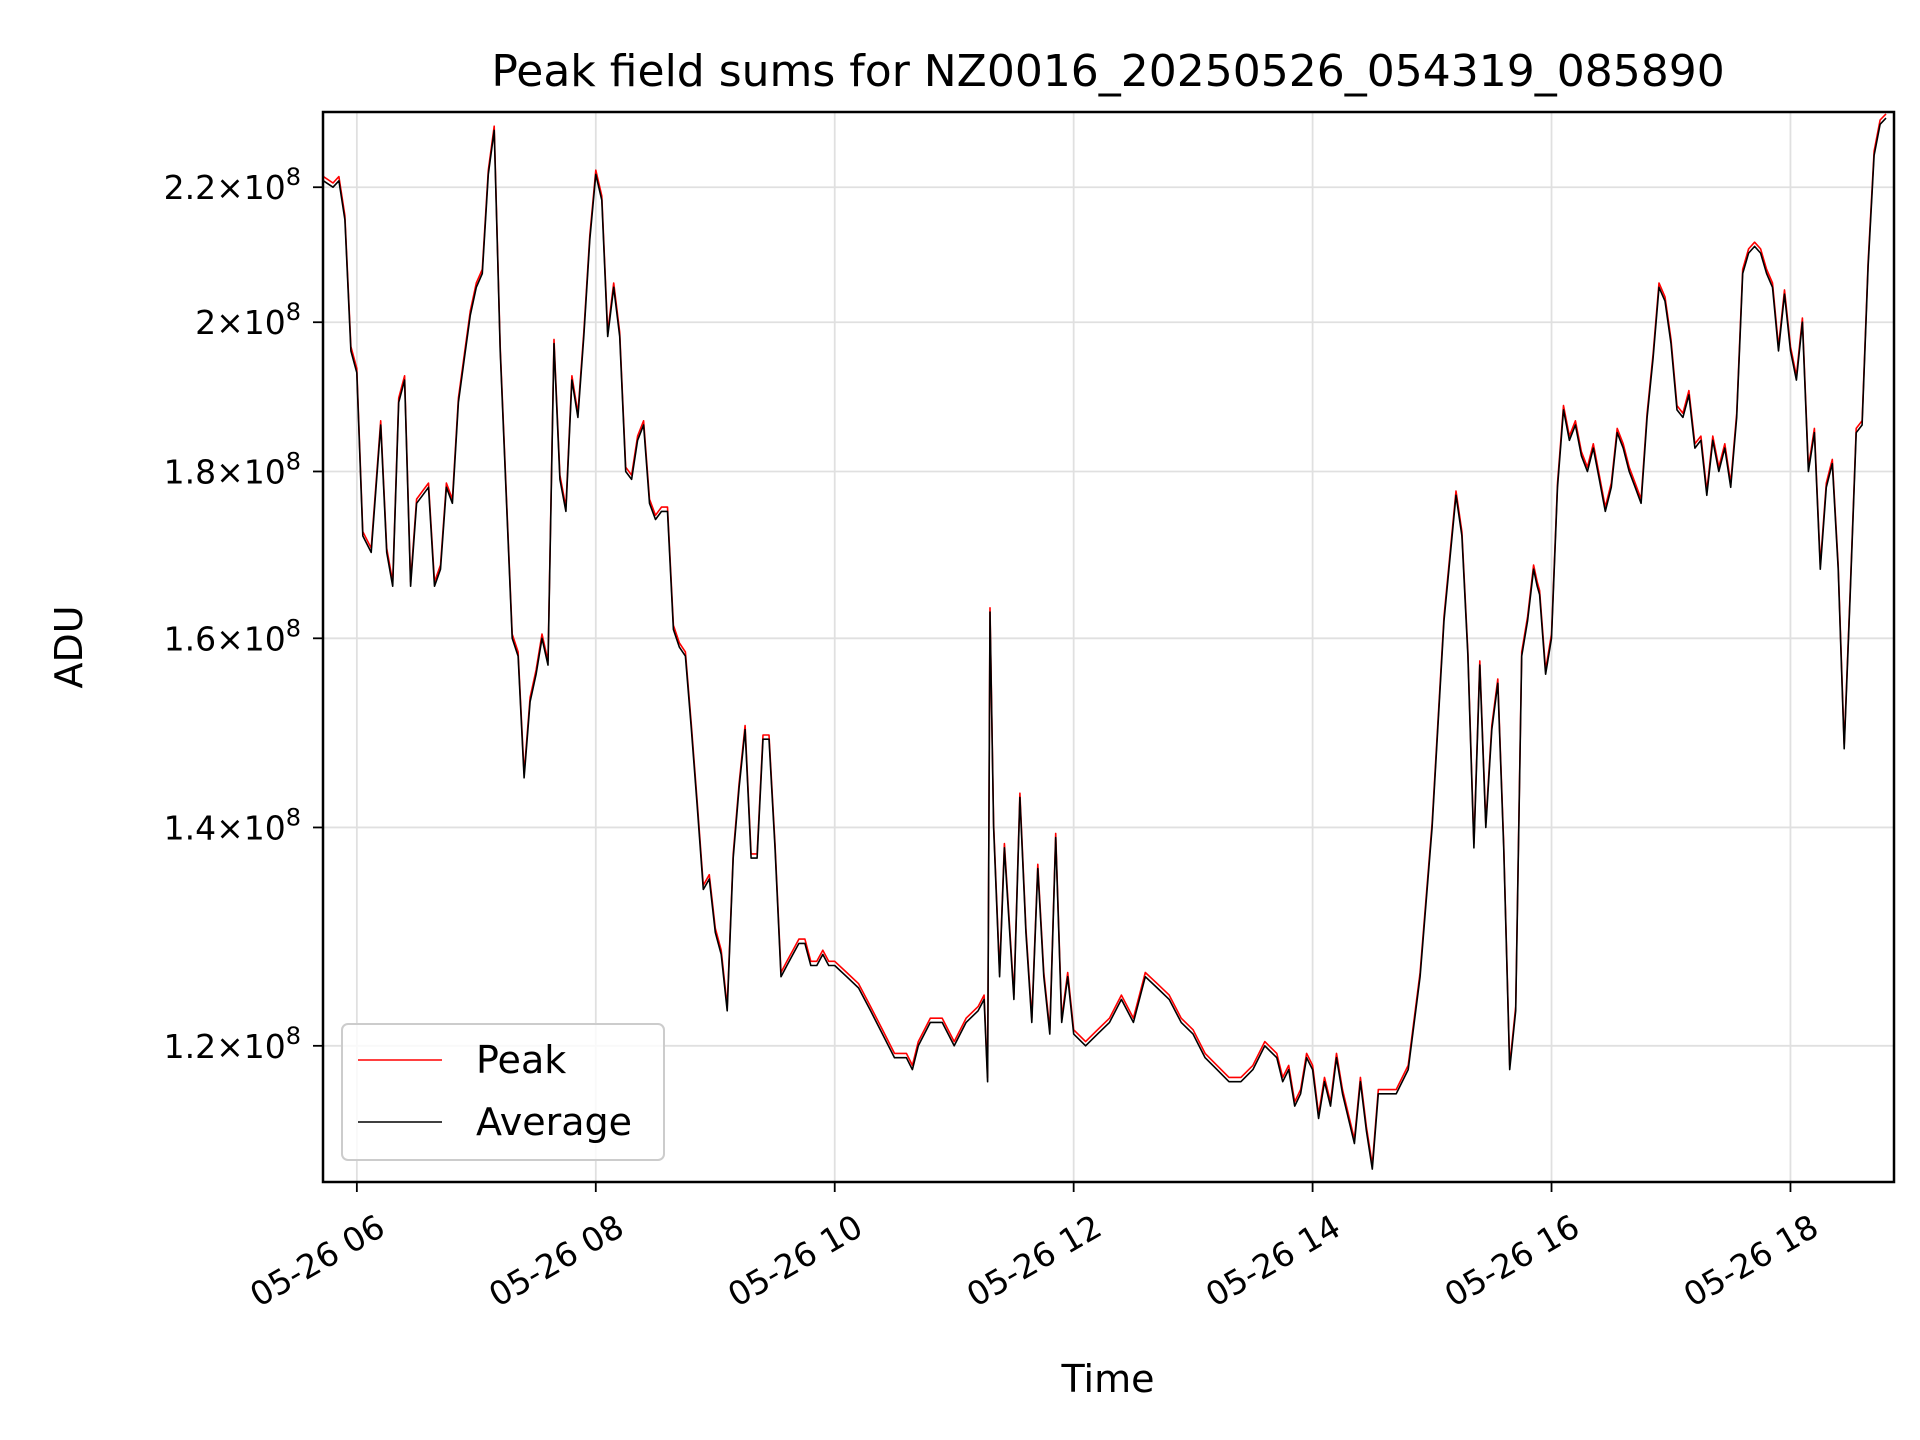 The image size is (1920, 1440). Describe the element at coordinates (1108, 1379) in the screenshot. I see `x-axis-label: Time` at that location.